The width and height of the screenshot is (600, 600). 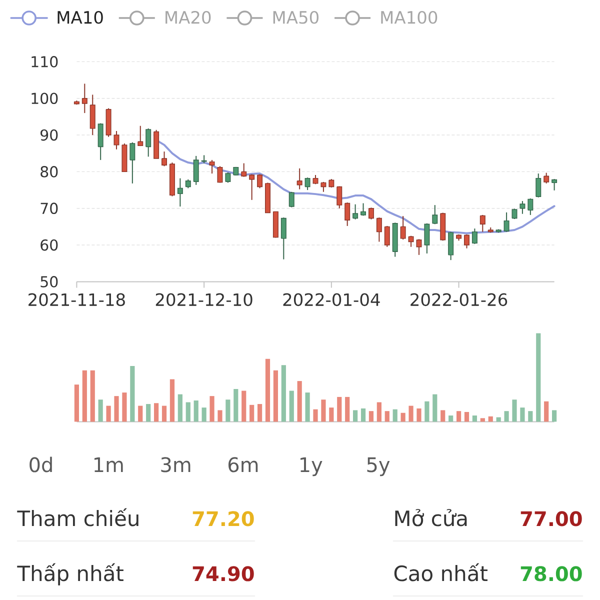 I want to click on category-label: Mở cửa, so click(x=431, y=517).